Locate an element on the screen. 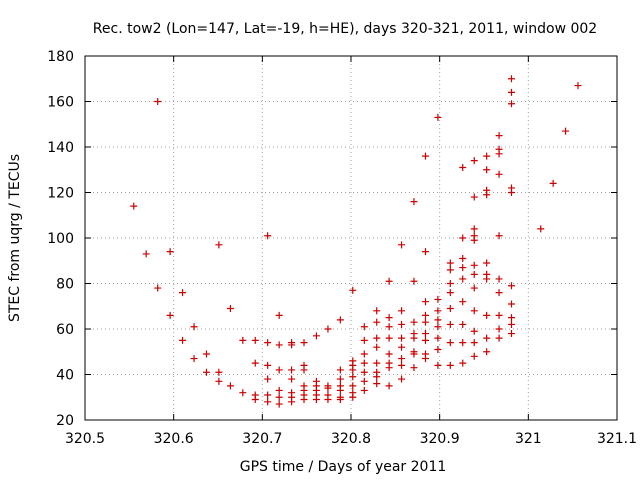 This screenshot has width=640, height=480. y-tick-label: 80 is located at coordinates (65, 285).